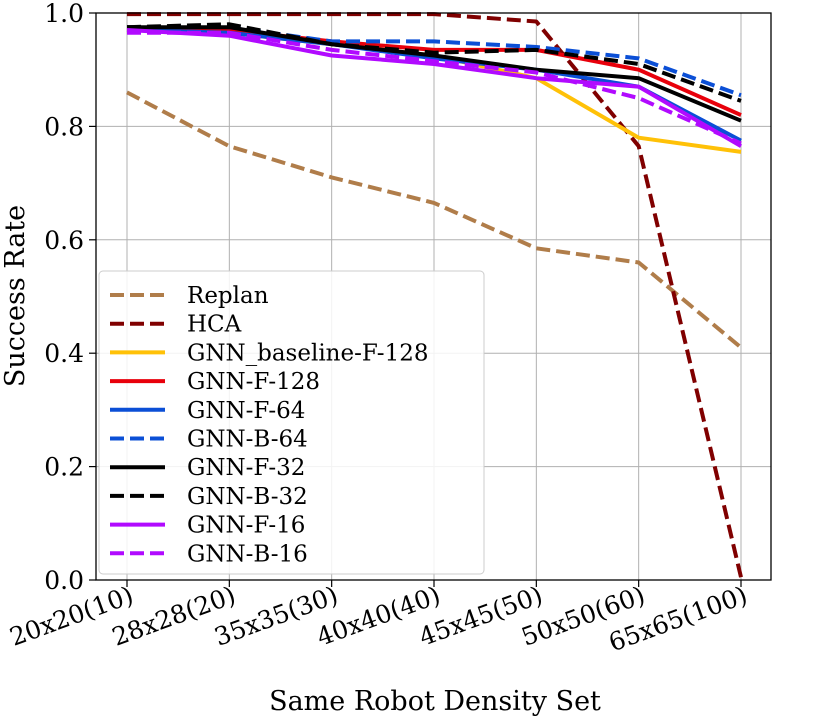  What do you see at coordinates (435, 701) in the screenshot?
I see `x-axis-label: Same Robot Density Set` at bounding box center [435, 701].